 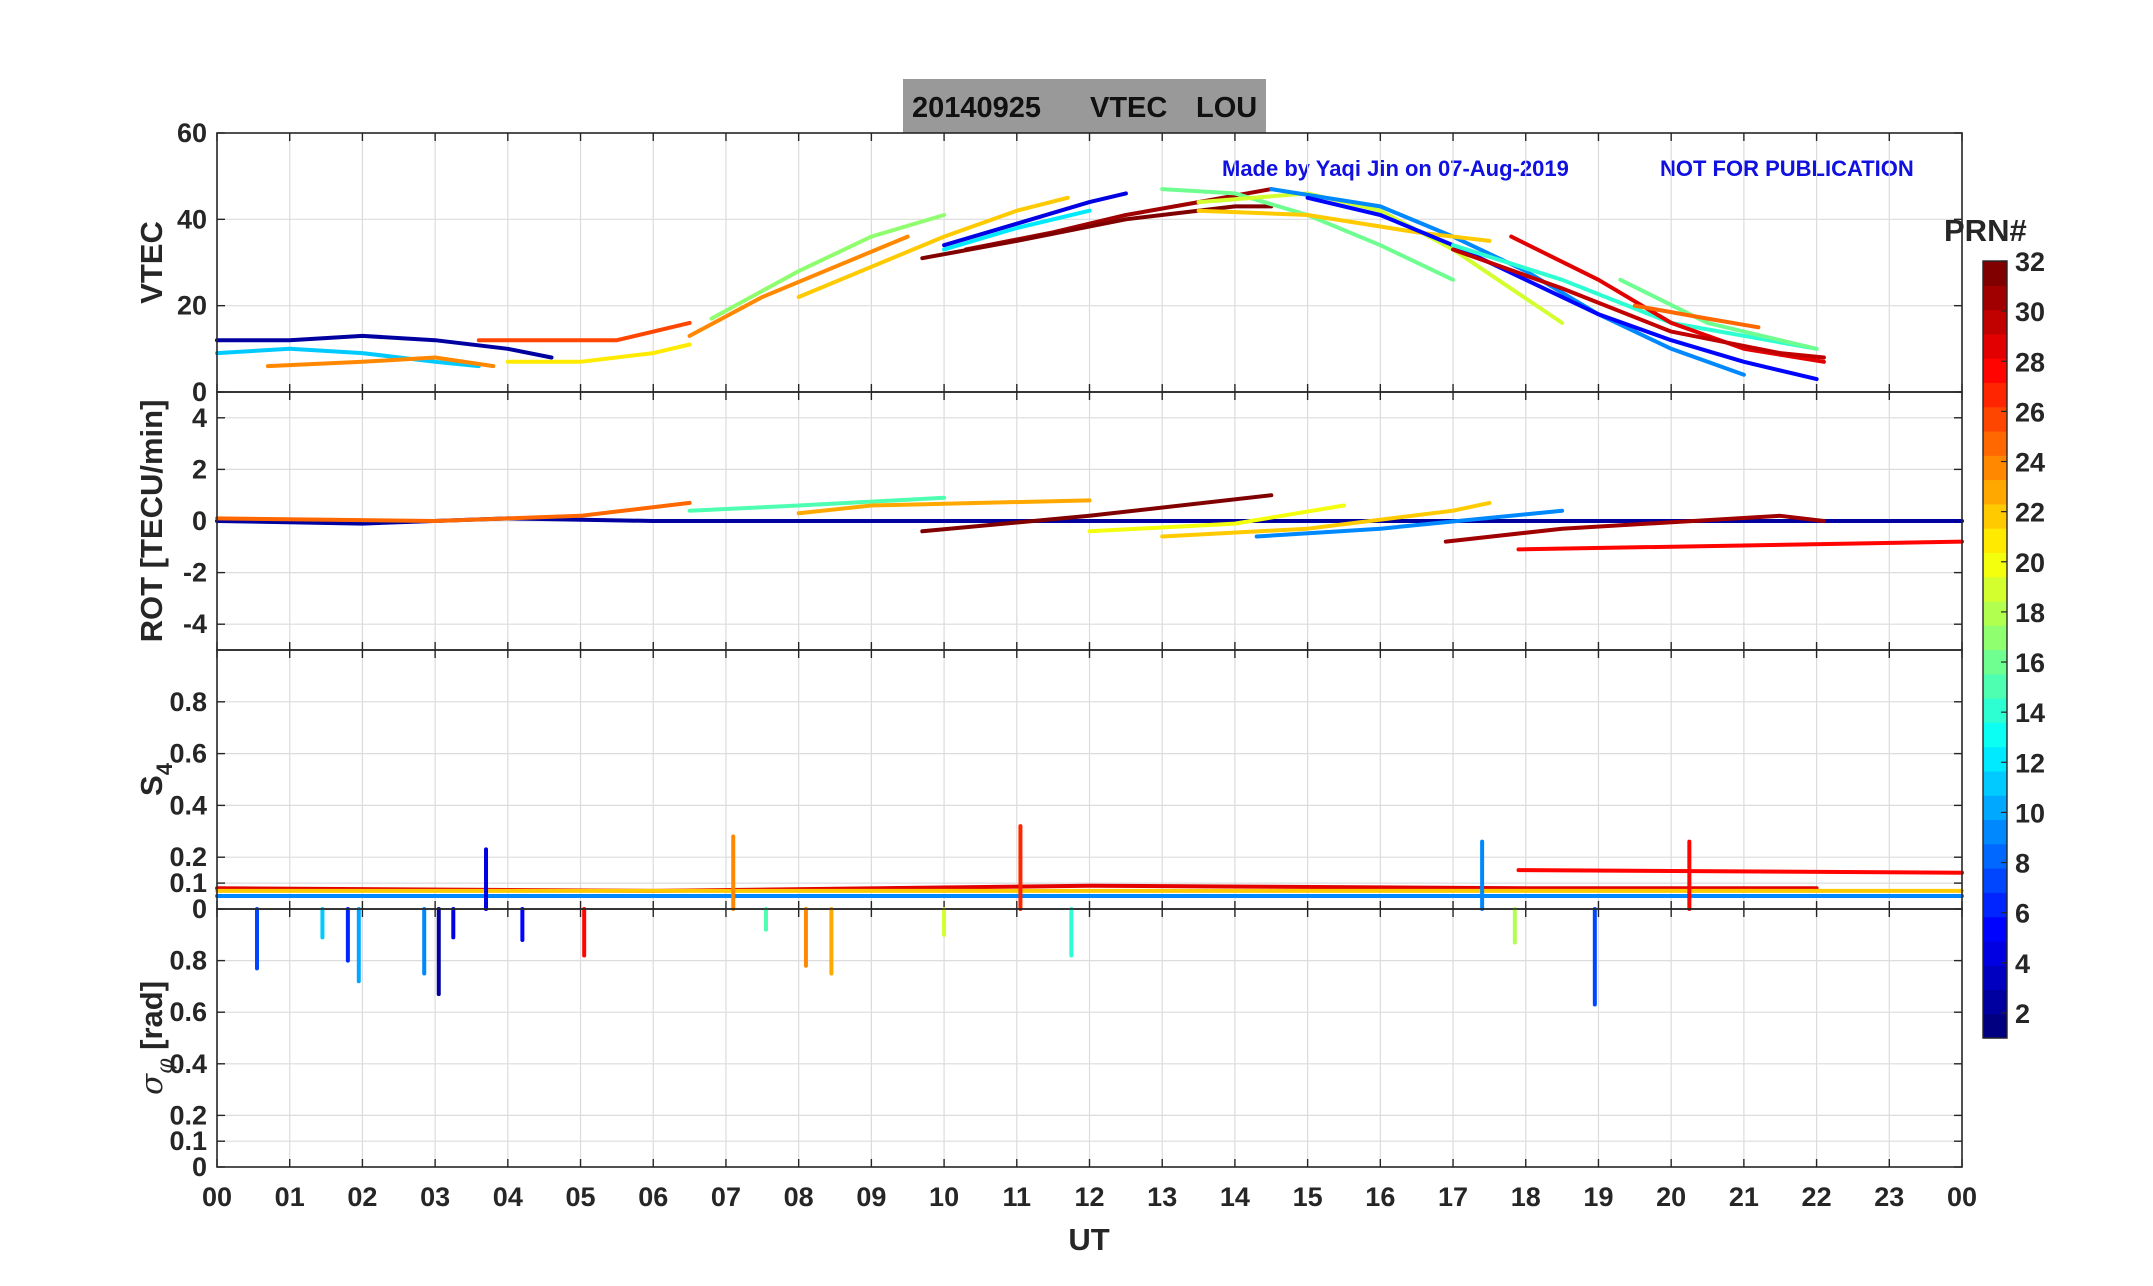 What do you see at coordinates (195, 624) in the screenshot?
I see `y-tick-label: -4` at bounding box center [195, 624].